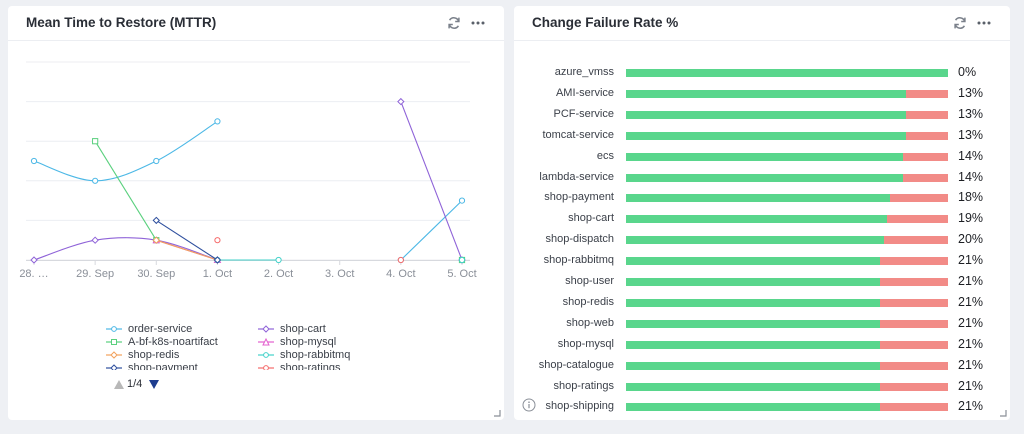 The image size is (1024, 434). Describe the element at coordinates (119, 384) in the screenshot. I see `pager-up-arrow-icon` at that location.